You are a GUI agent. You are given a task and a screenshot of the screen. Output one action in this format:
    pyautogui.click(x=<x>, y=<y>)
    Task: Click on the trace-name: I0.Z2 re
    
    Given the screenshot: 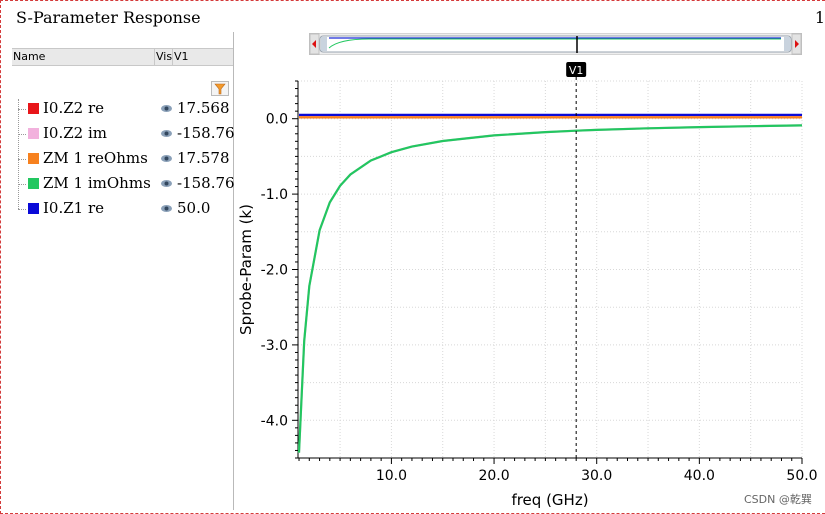 What is the action you would take?
    pyautogui.click(x=74, y=108)
    